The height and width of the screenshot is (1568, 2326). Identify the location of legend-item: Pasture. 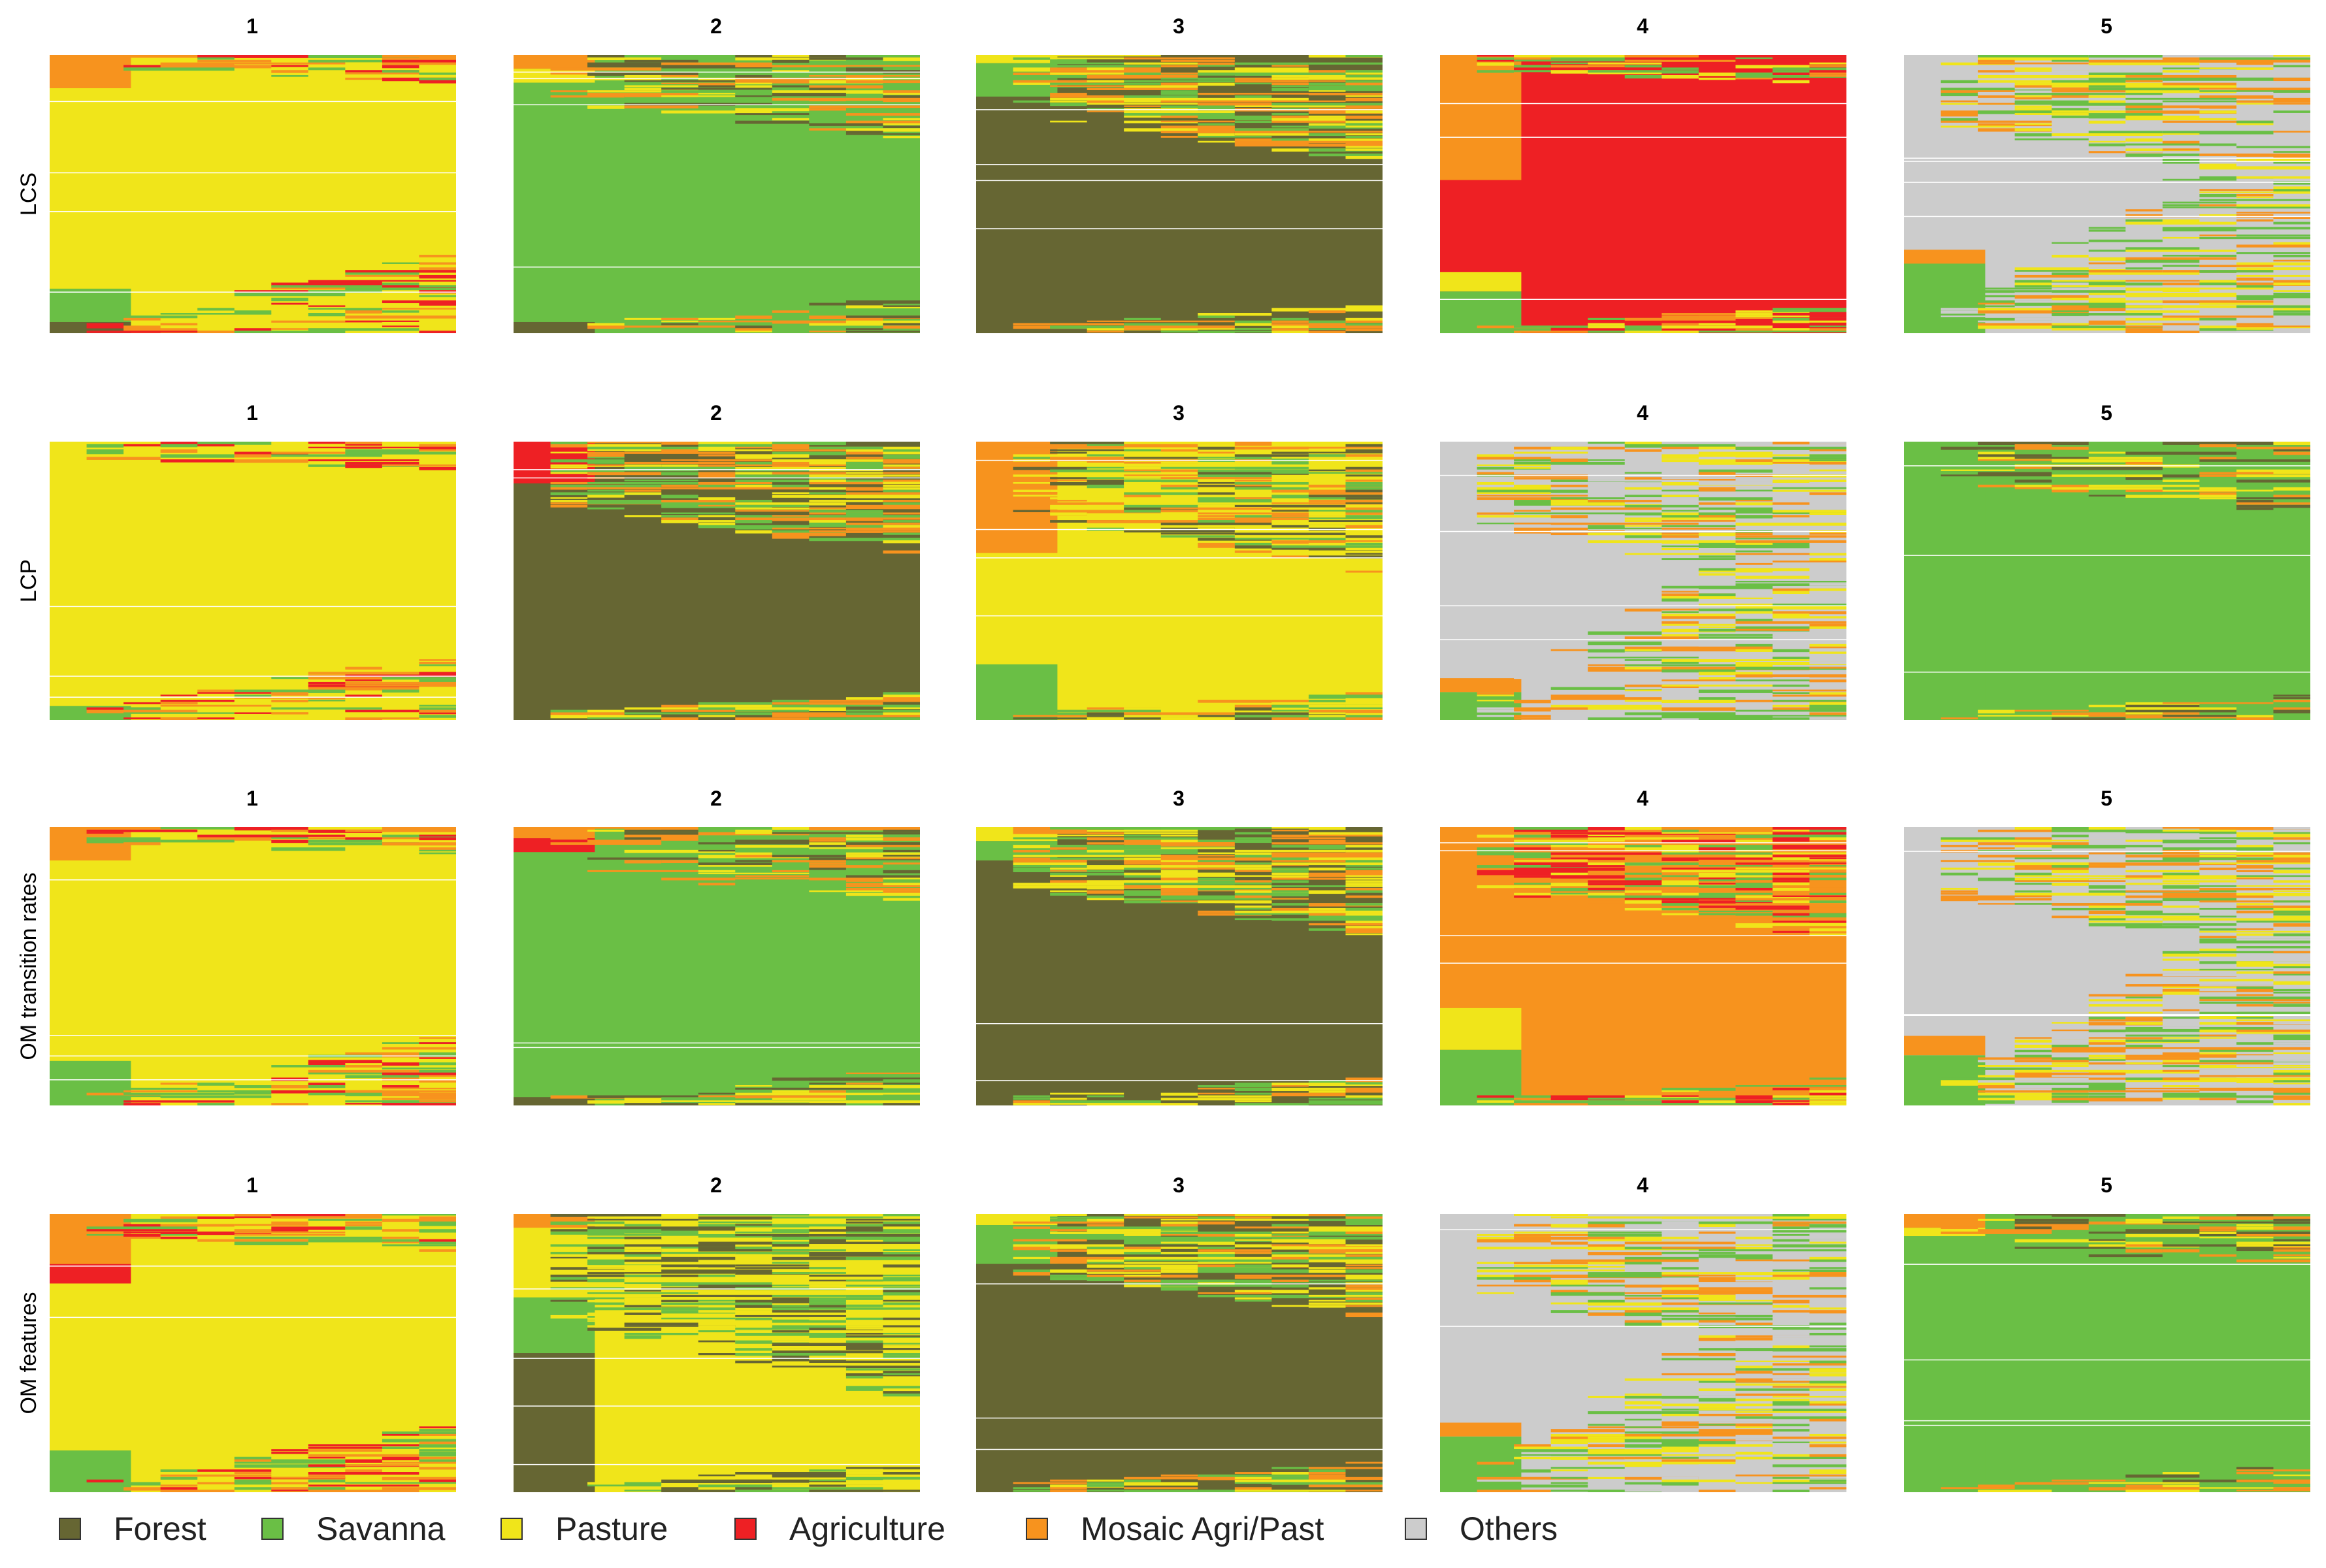
(584, 1528).